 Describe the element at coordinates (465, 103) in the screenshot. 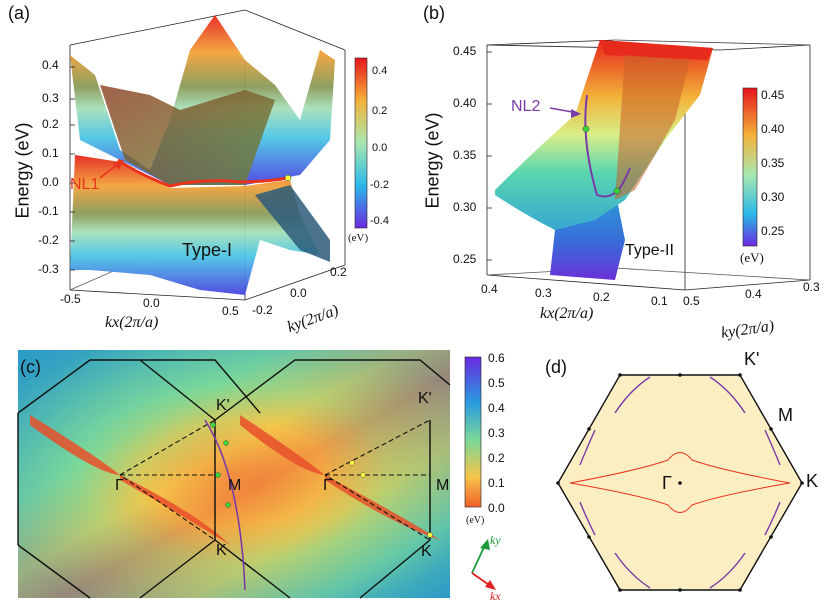

I see `ytick-label: 0.40` at that location.